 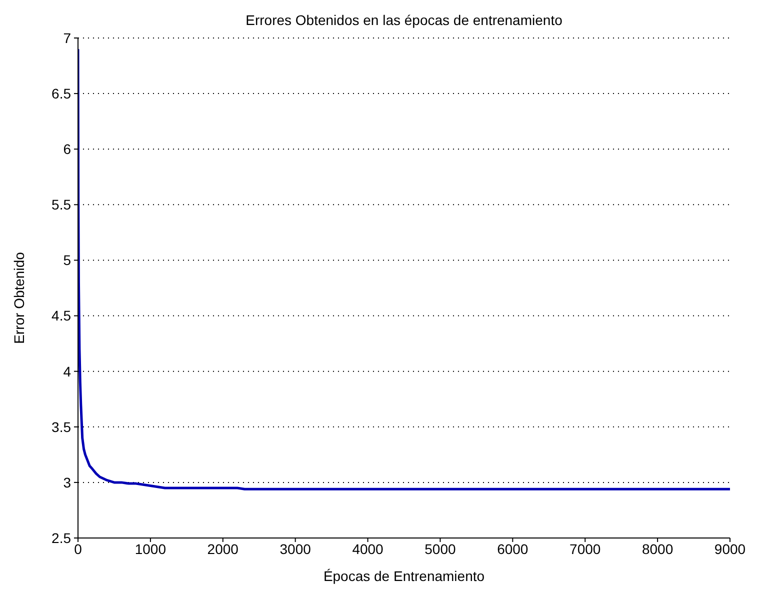 What do you see at coordinates (512, 548) in the screenshot?
I see `x-tick-label: 6000` at bounding box center [512, 548].